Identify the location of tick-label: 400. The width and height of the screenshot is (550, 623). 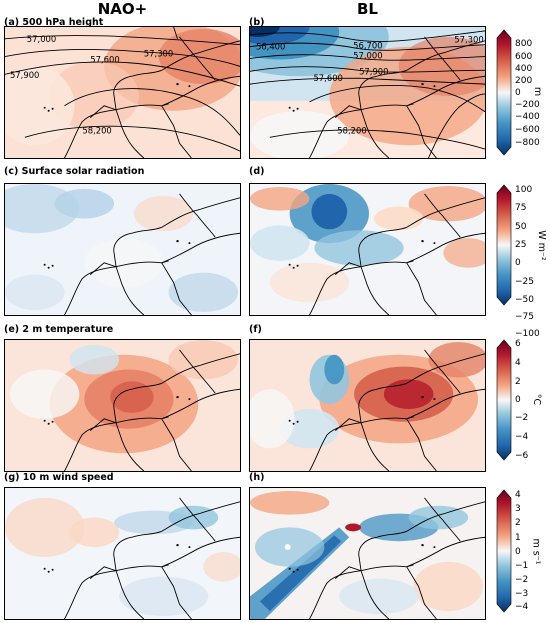
(524, 69).